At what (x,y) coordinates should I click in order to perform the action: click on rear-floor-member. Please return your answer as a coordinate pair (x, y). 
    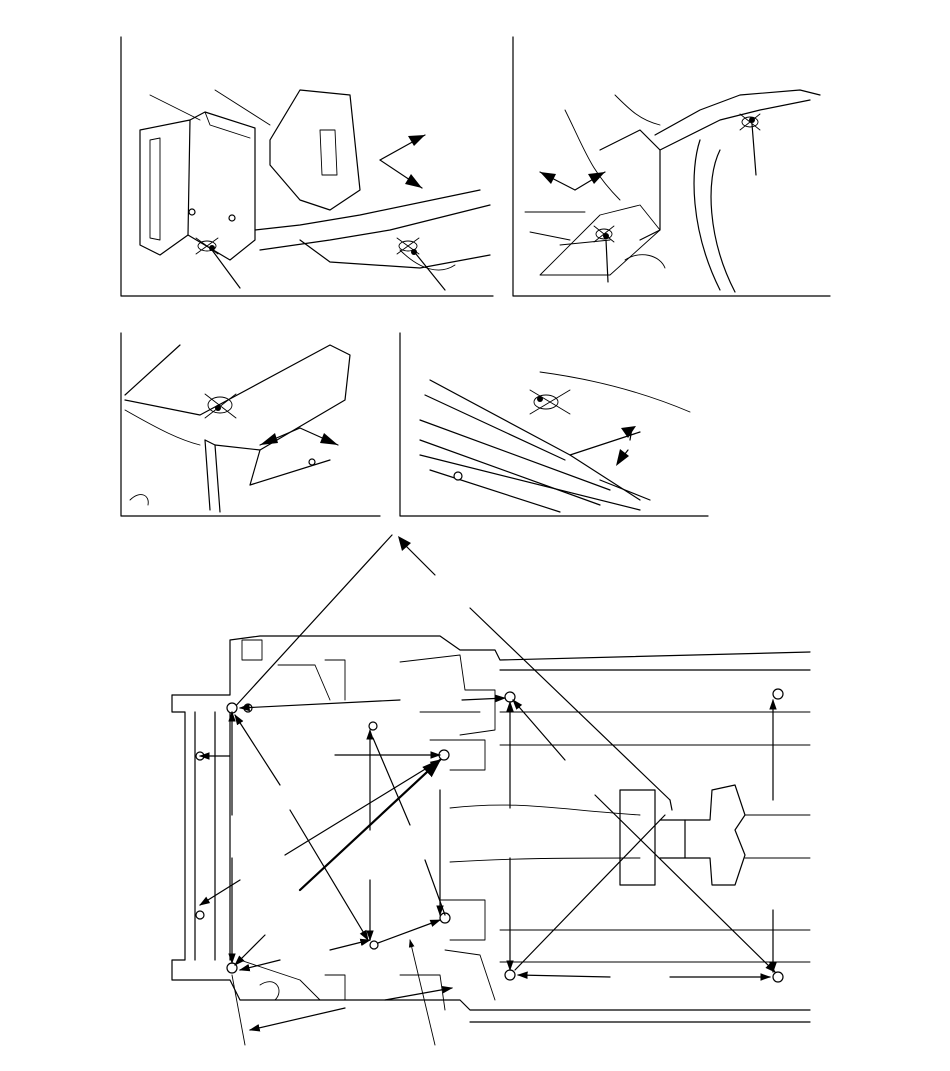
    Looking at the image, I should click on (555, 442).